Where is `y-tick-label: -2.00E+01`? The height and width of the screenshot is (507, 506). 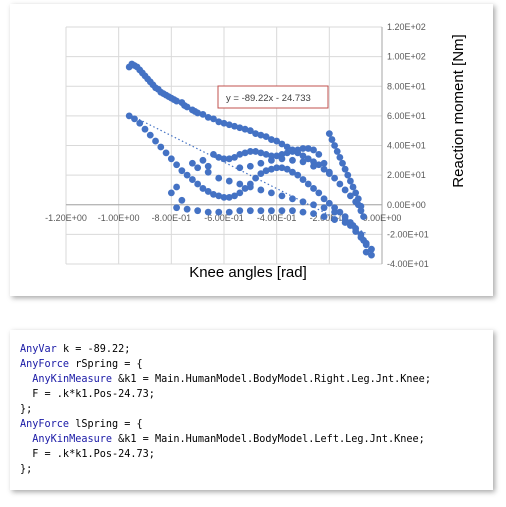
y-tick-label: -2.00E+01 is located at coordinates (408, 234).